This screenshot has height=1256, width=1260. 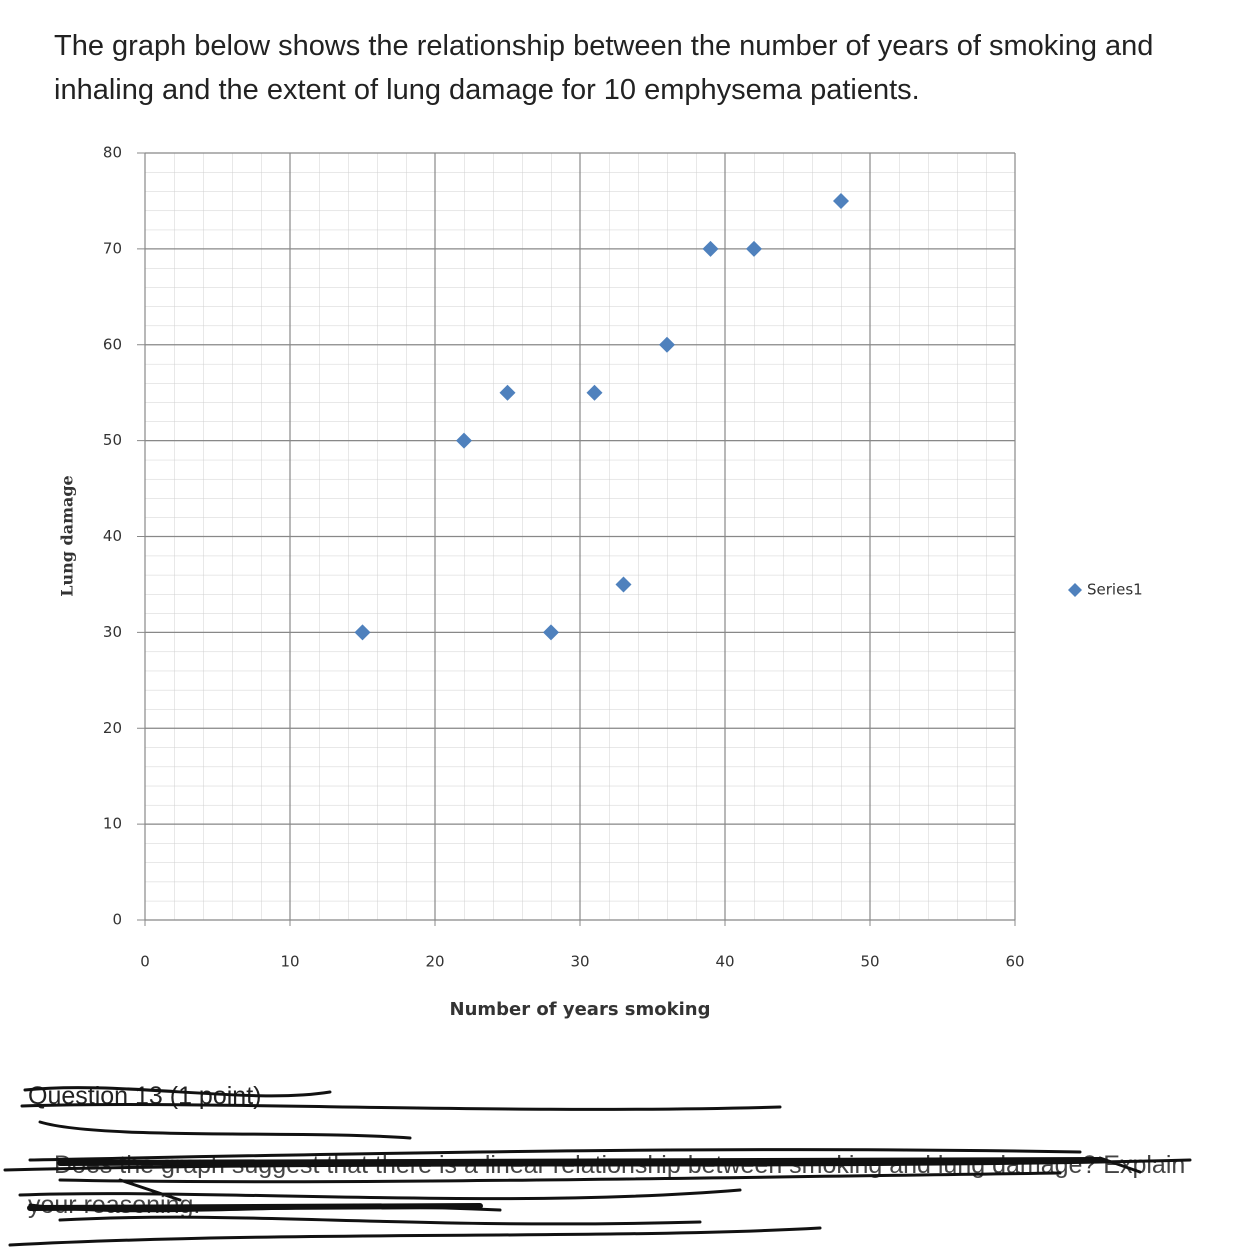 I want to click on y-tick-label: 10, so click(x=112, y=824).